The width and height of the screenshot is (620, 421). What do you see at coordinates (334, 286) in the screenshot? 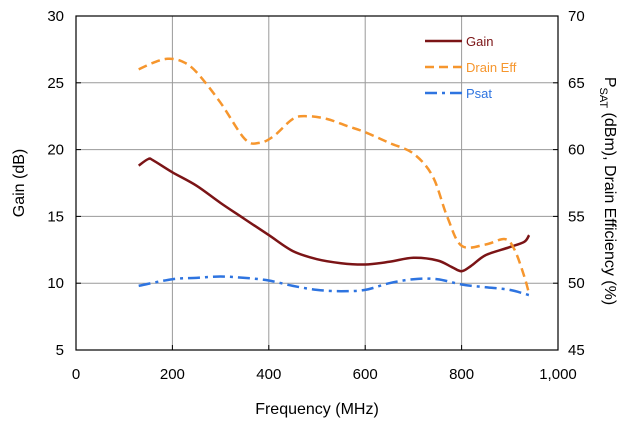
I see `series-line-psat` at bounding box center [334, 286].